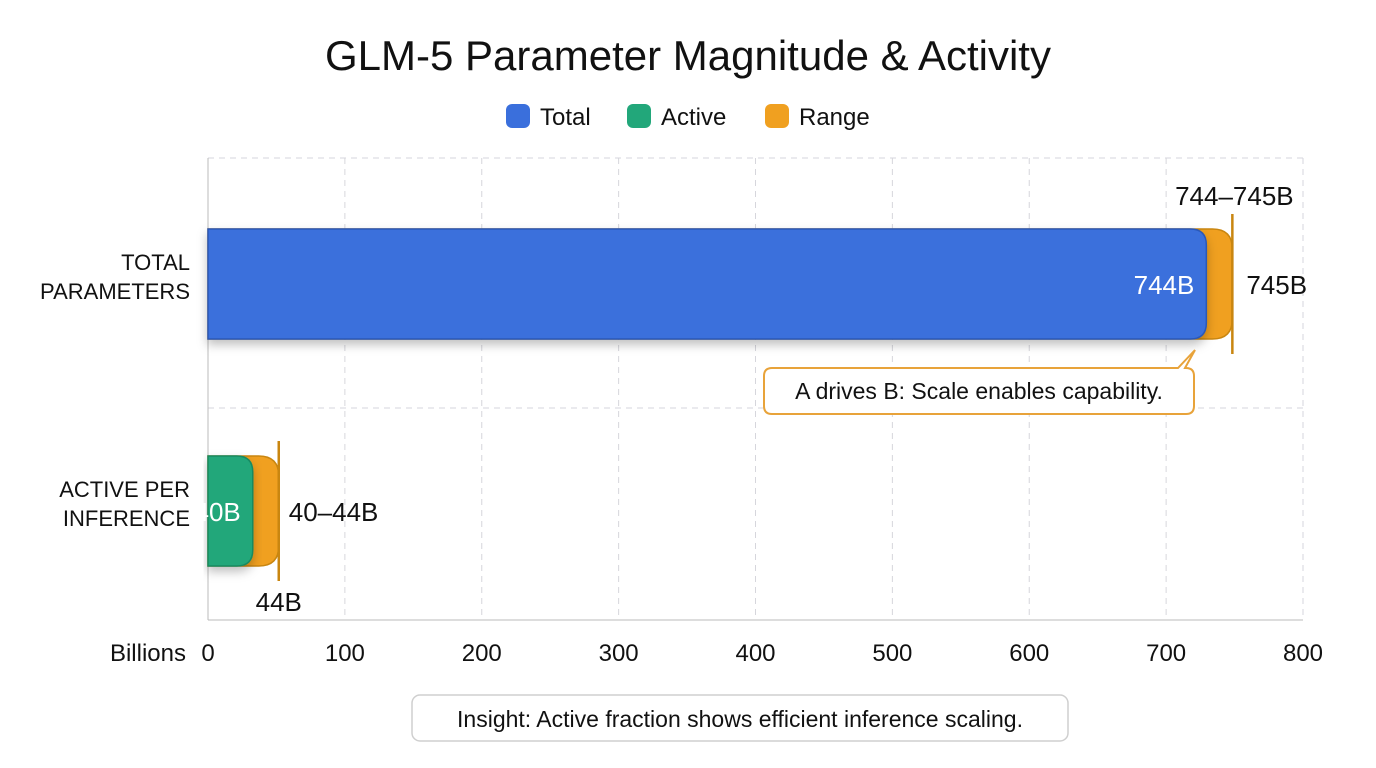  What do you see at coordinates (518, 116) in the screenshot?
I see `legend-swatch-total` at bounding box center [518, 116].